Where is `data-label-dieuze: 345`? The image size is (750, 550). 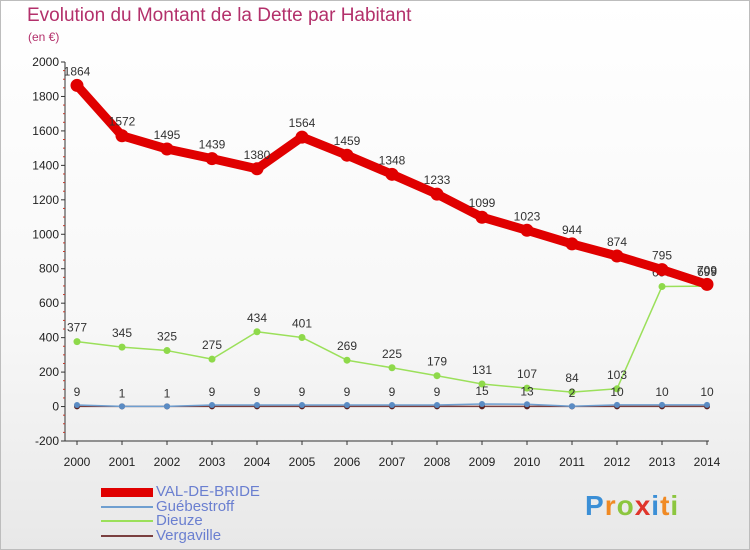 data-label-dieuze: 345 is located at coordinates (122, 333).